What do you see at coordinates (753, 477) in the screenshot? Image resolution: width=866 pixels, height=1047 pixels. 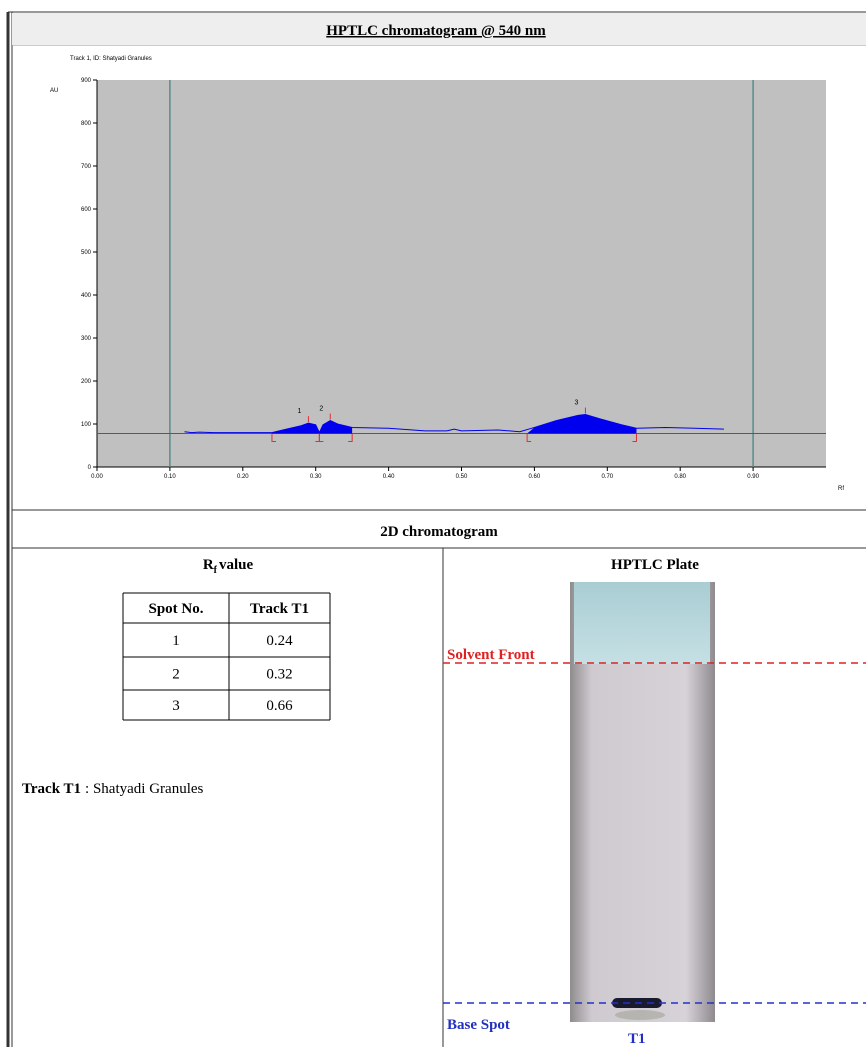 I see `x-tick-label: 0.90` at bounding box center [753, 477].